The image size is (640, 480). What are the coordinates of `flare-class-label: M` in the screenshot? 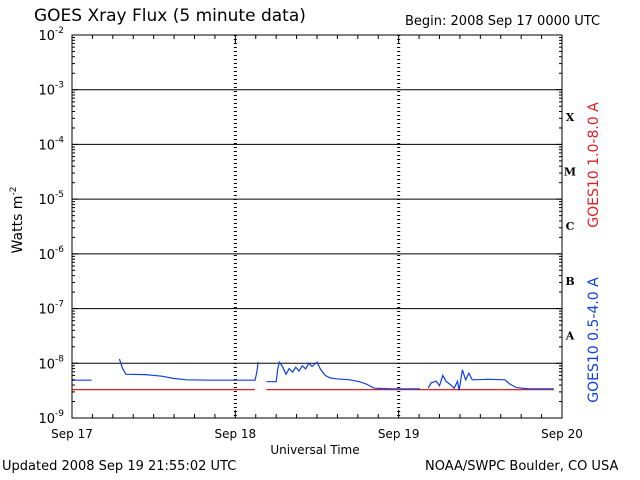 It's located at (570, 172).